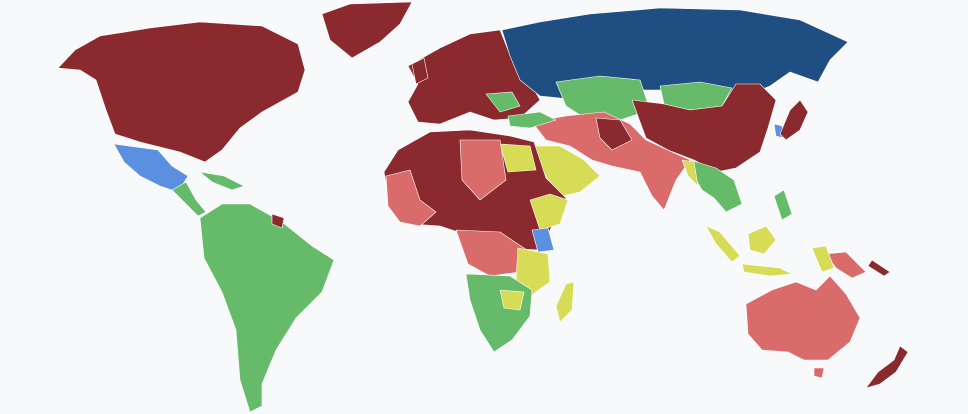  Describe the element at coordinates (420, 71) in the screenshot. I see `uk` at that location.